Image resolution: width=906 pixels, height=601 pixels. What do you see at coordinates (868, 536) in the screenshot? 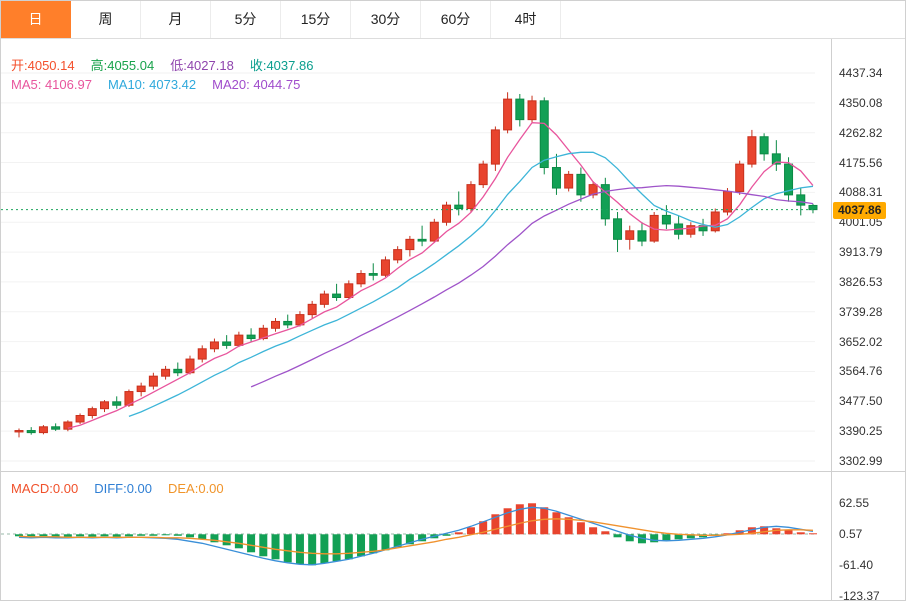
I see `macd-y-axis: 62.55 0.57 -61.40 -123.37` at bounding box center [868, 536].